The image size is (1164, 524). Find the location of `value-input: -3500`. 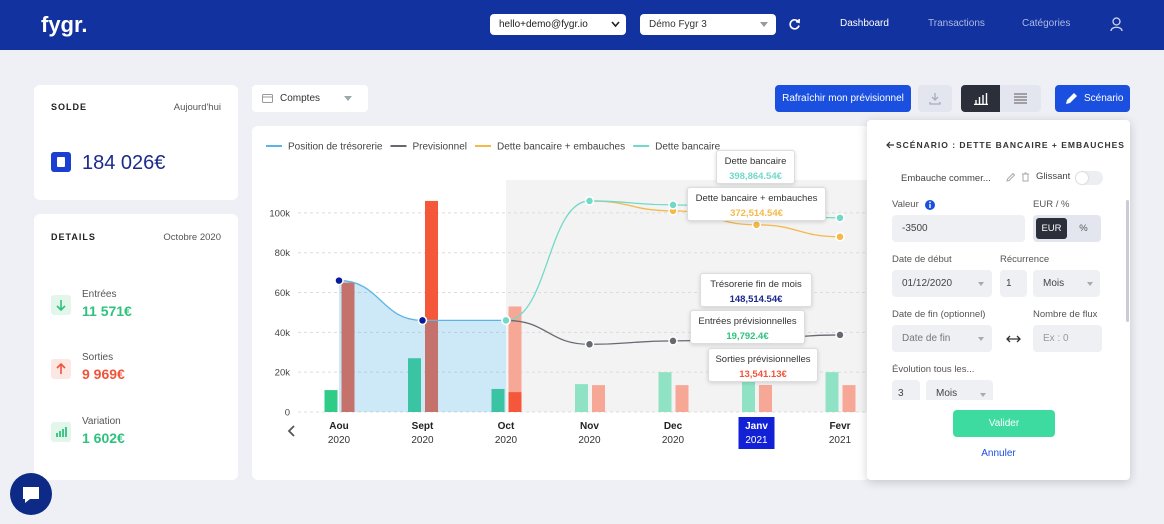

value-input: -3500 is located at coordinates (958, 228).